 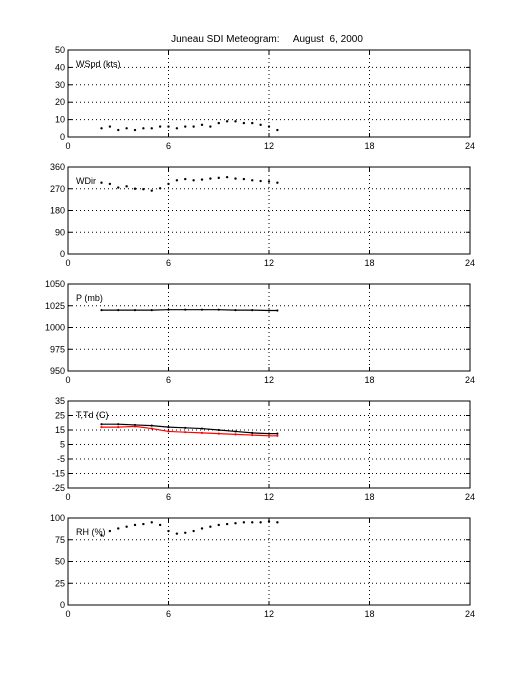 What do you see at coordinates (60, 102) in the screenshot?
I see `wspd-ytick-label: 20` at bounding box center [60, 102].